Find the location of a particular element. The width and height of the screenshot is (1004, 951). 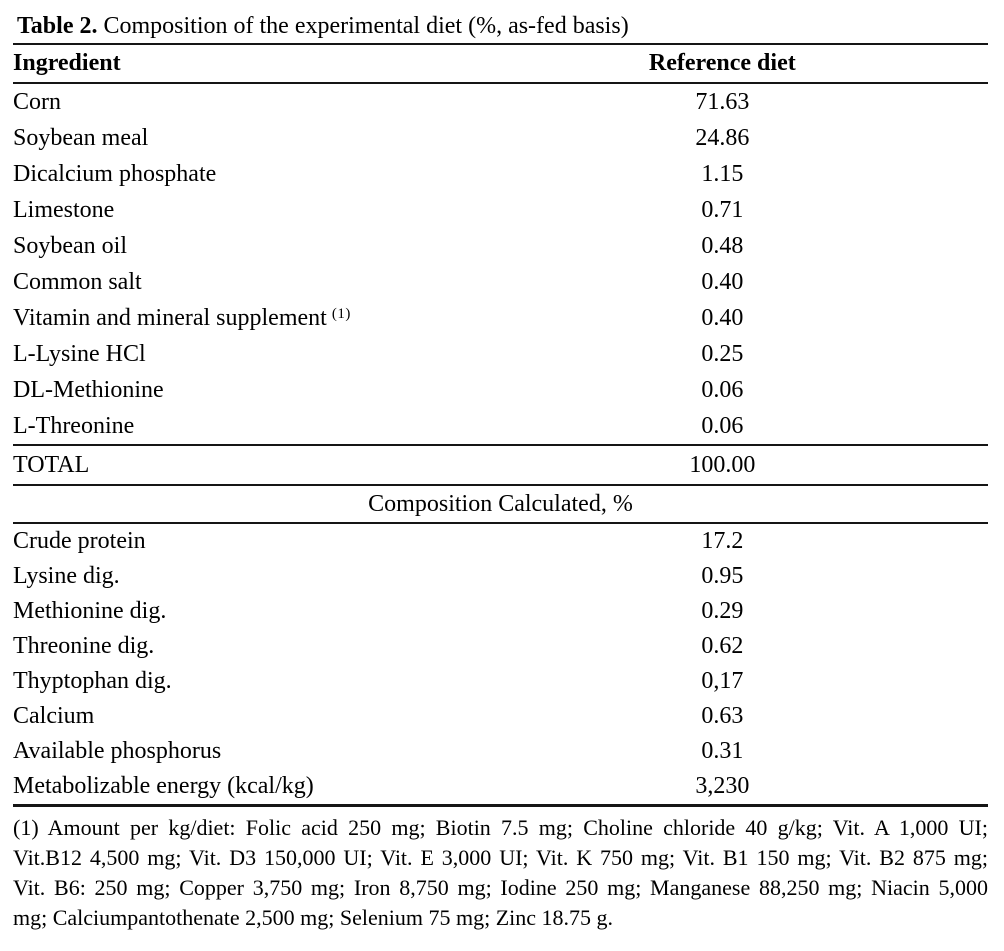

calculated-name: Calcium is located at coordinates (54, 716).